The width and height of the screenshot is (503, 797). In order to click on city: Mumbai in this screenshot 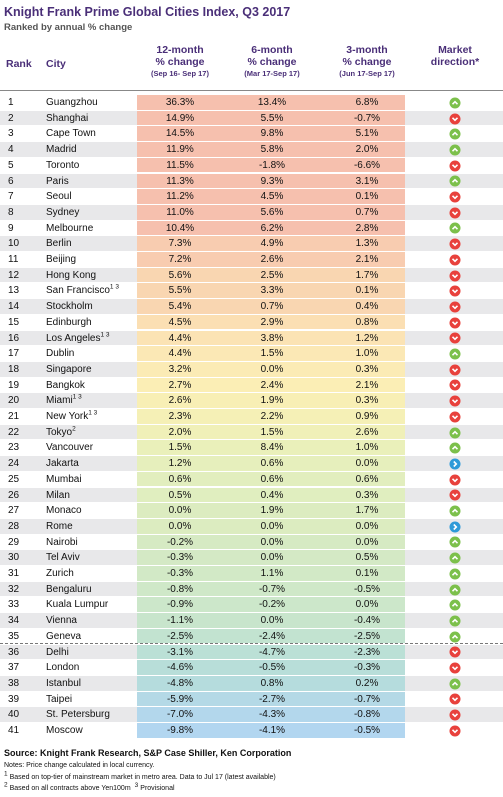, I will do `click(64, 480)`.